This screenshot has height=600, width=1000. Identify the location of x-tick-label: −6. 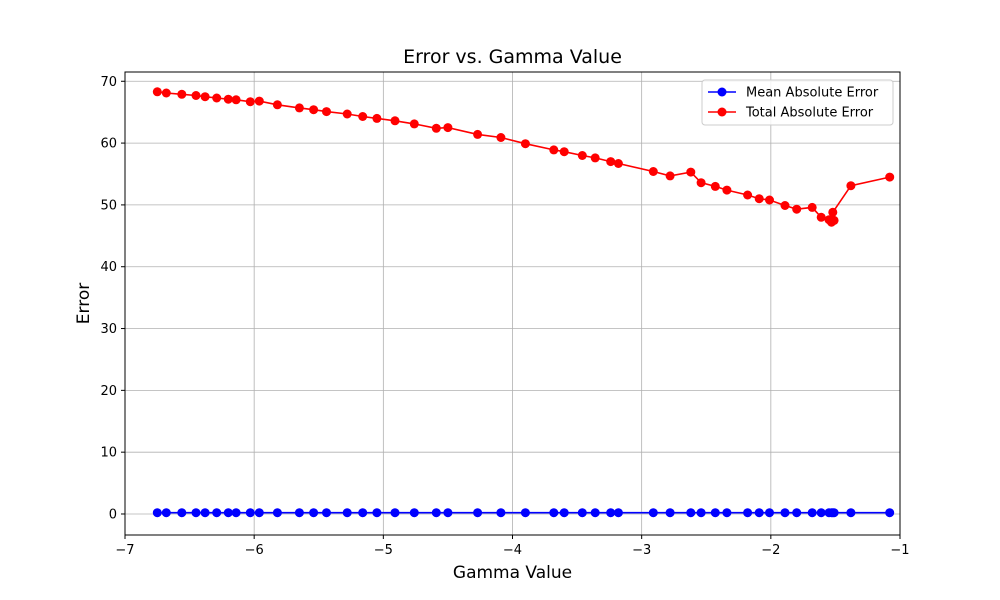
(254, 550).